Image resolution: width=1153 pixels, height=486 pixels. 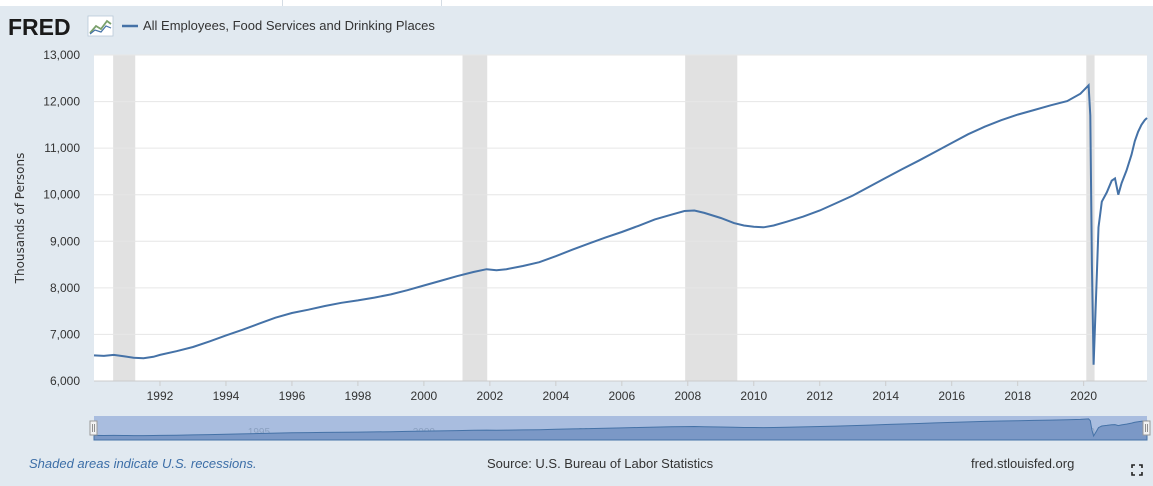 I want to click on x-tick-label: 2014, so click(x=885, y=396).